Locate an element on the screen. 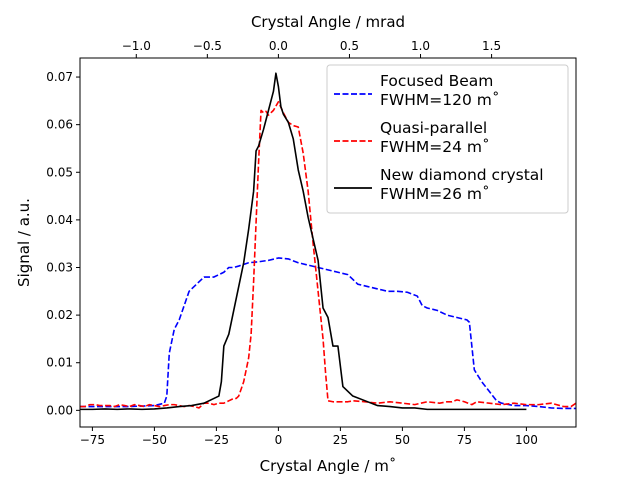  legend-fwhm-3: FWHM=26 m˚ is located at coordinates (435, 194).